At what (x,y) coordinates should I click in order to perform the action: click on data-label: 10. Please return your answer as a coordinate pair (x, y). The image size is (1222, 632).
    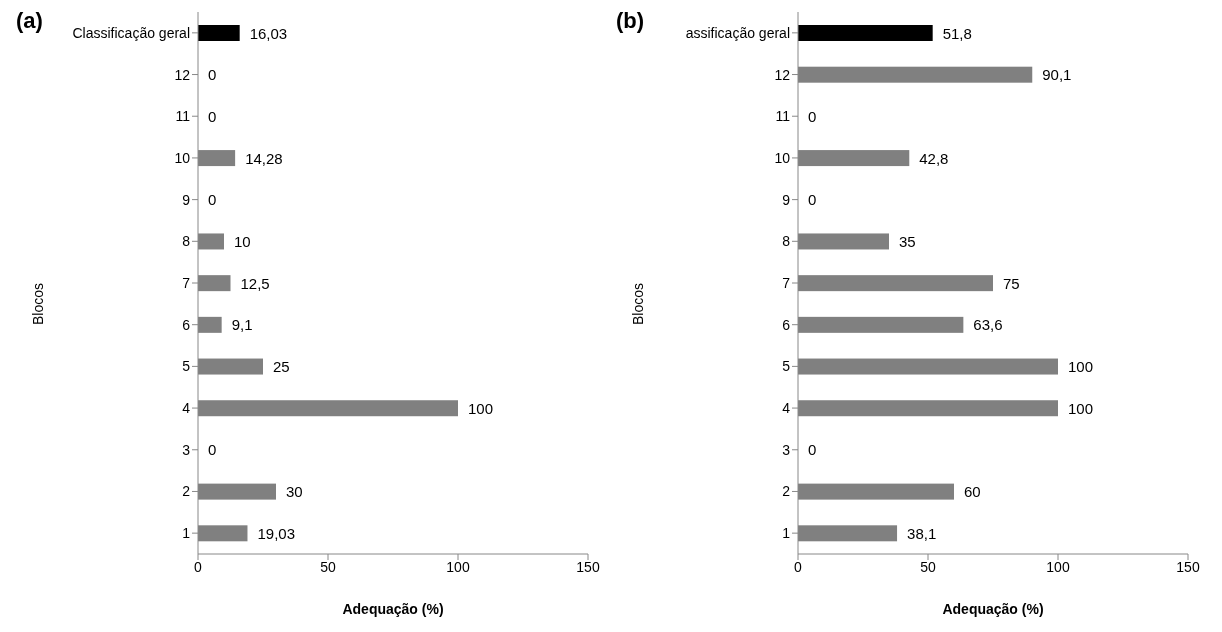
    Looking at the image, I should click on (242, 241).